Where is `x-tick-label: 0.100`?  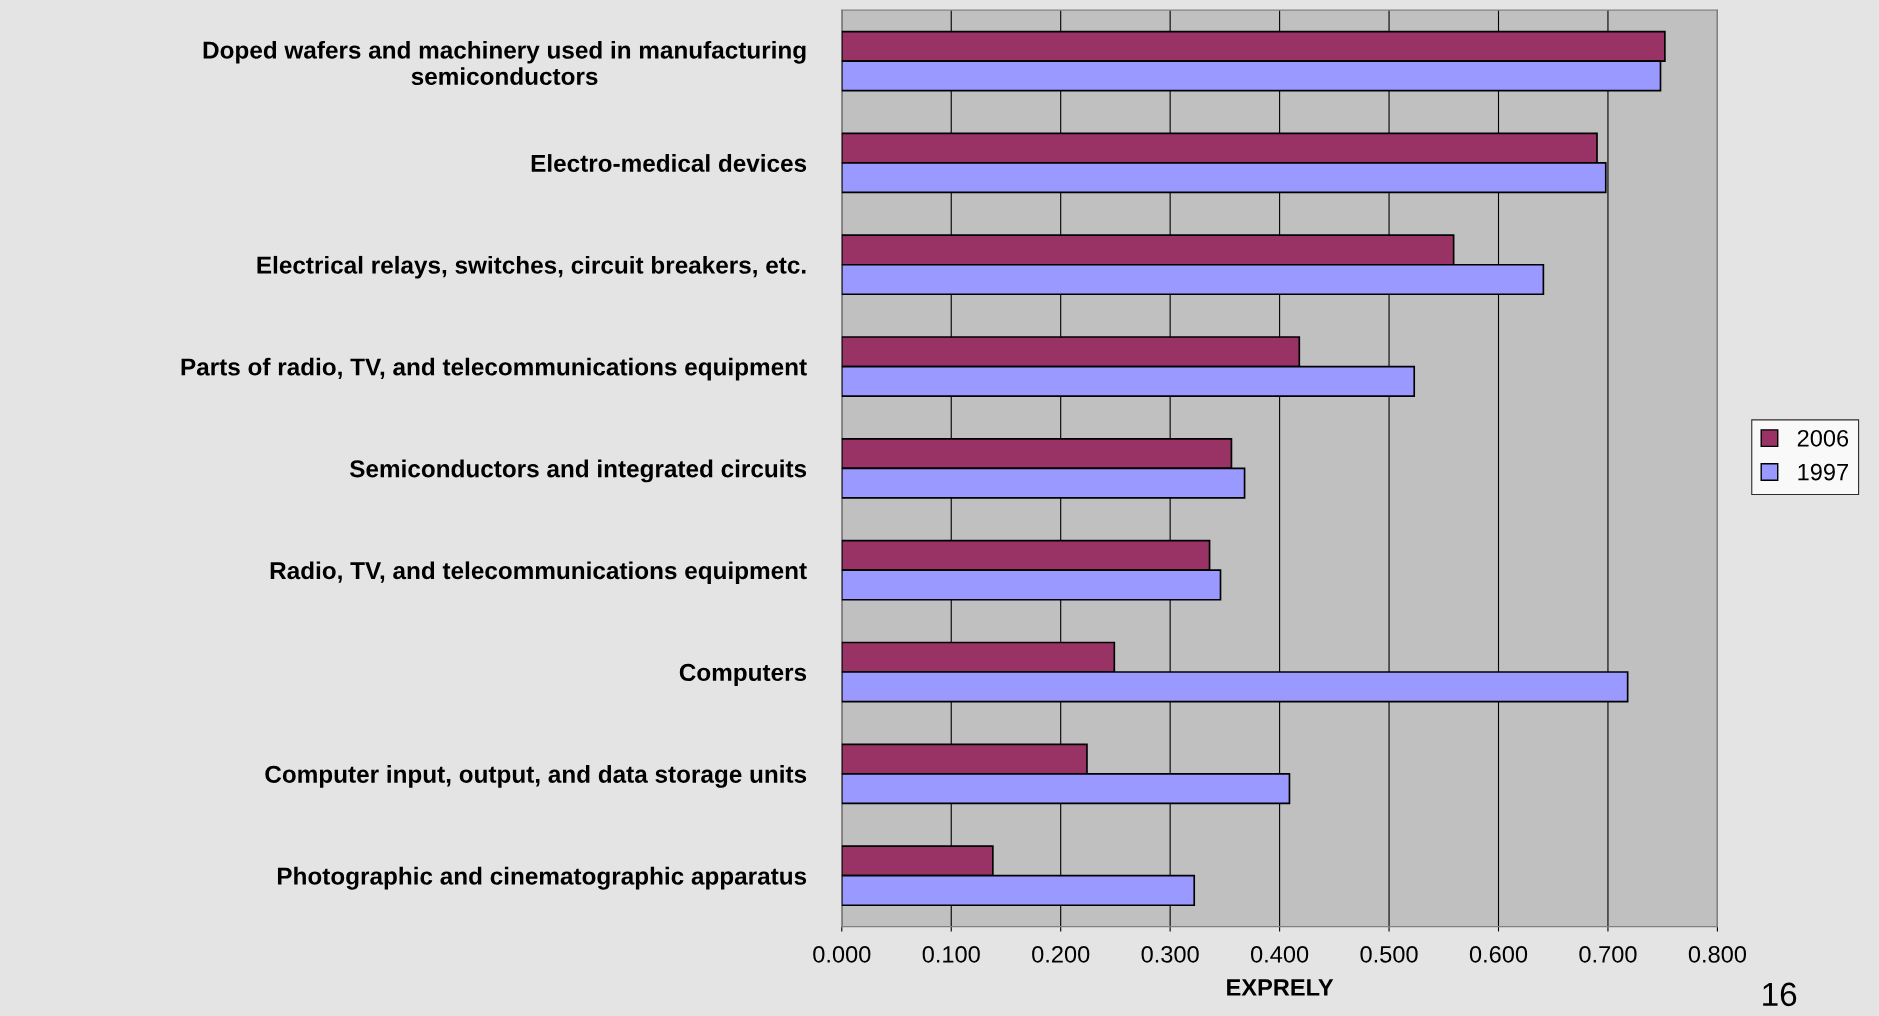
x-tick-label: 0.100 is located at coordinates (951, 954).